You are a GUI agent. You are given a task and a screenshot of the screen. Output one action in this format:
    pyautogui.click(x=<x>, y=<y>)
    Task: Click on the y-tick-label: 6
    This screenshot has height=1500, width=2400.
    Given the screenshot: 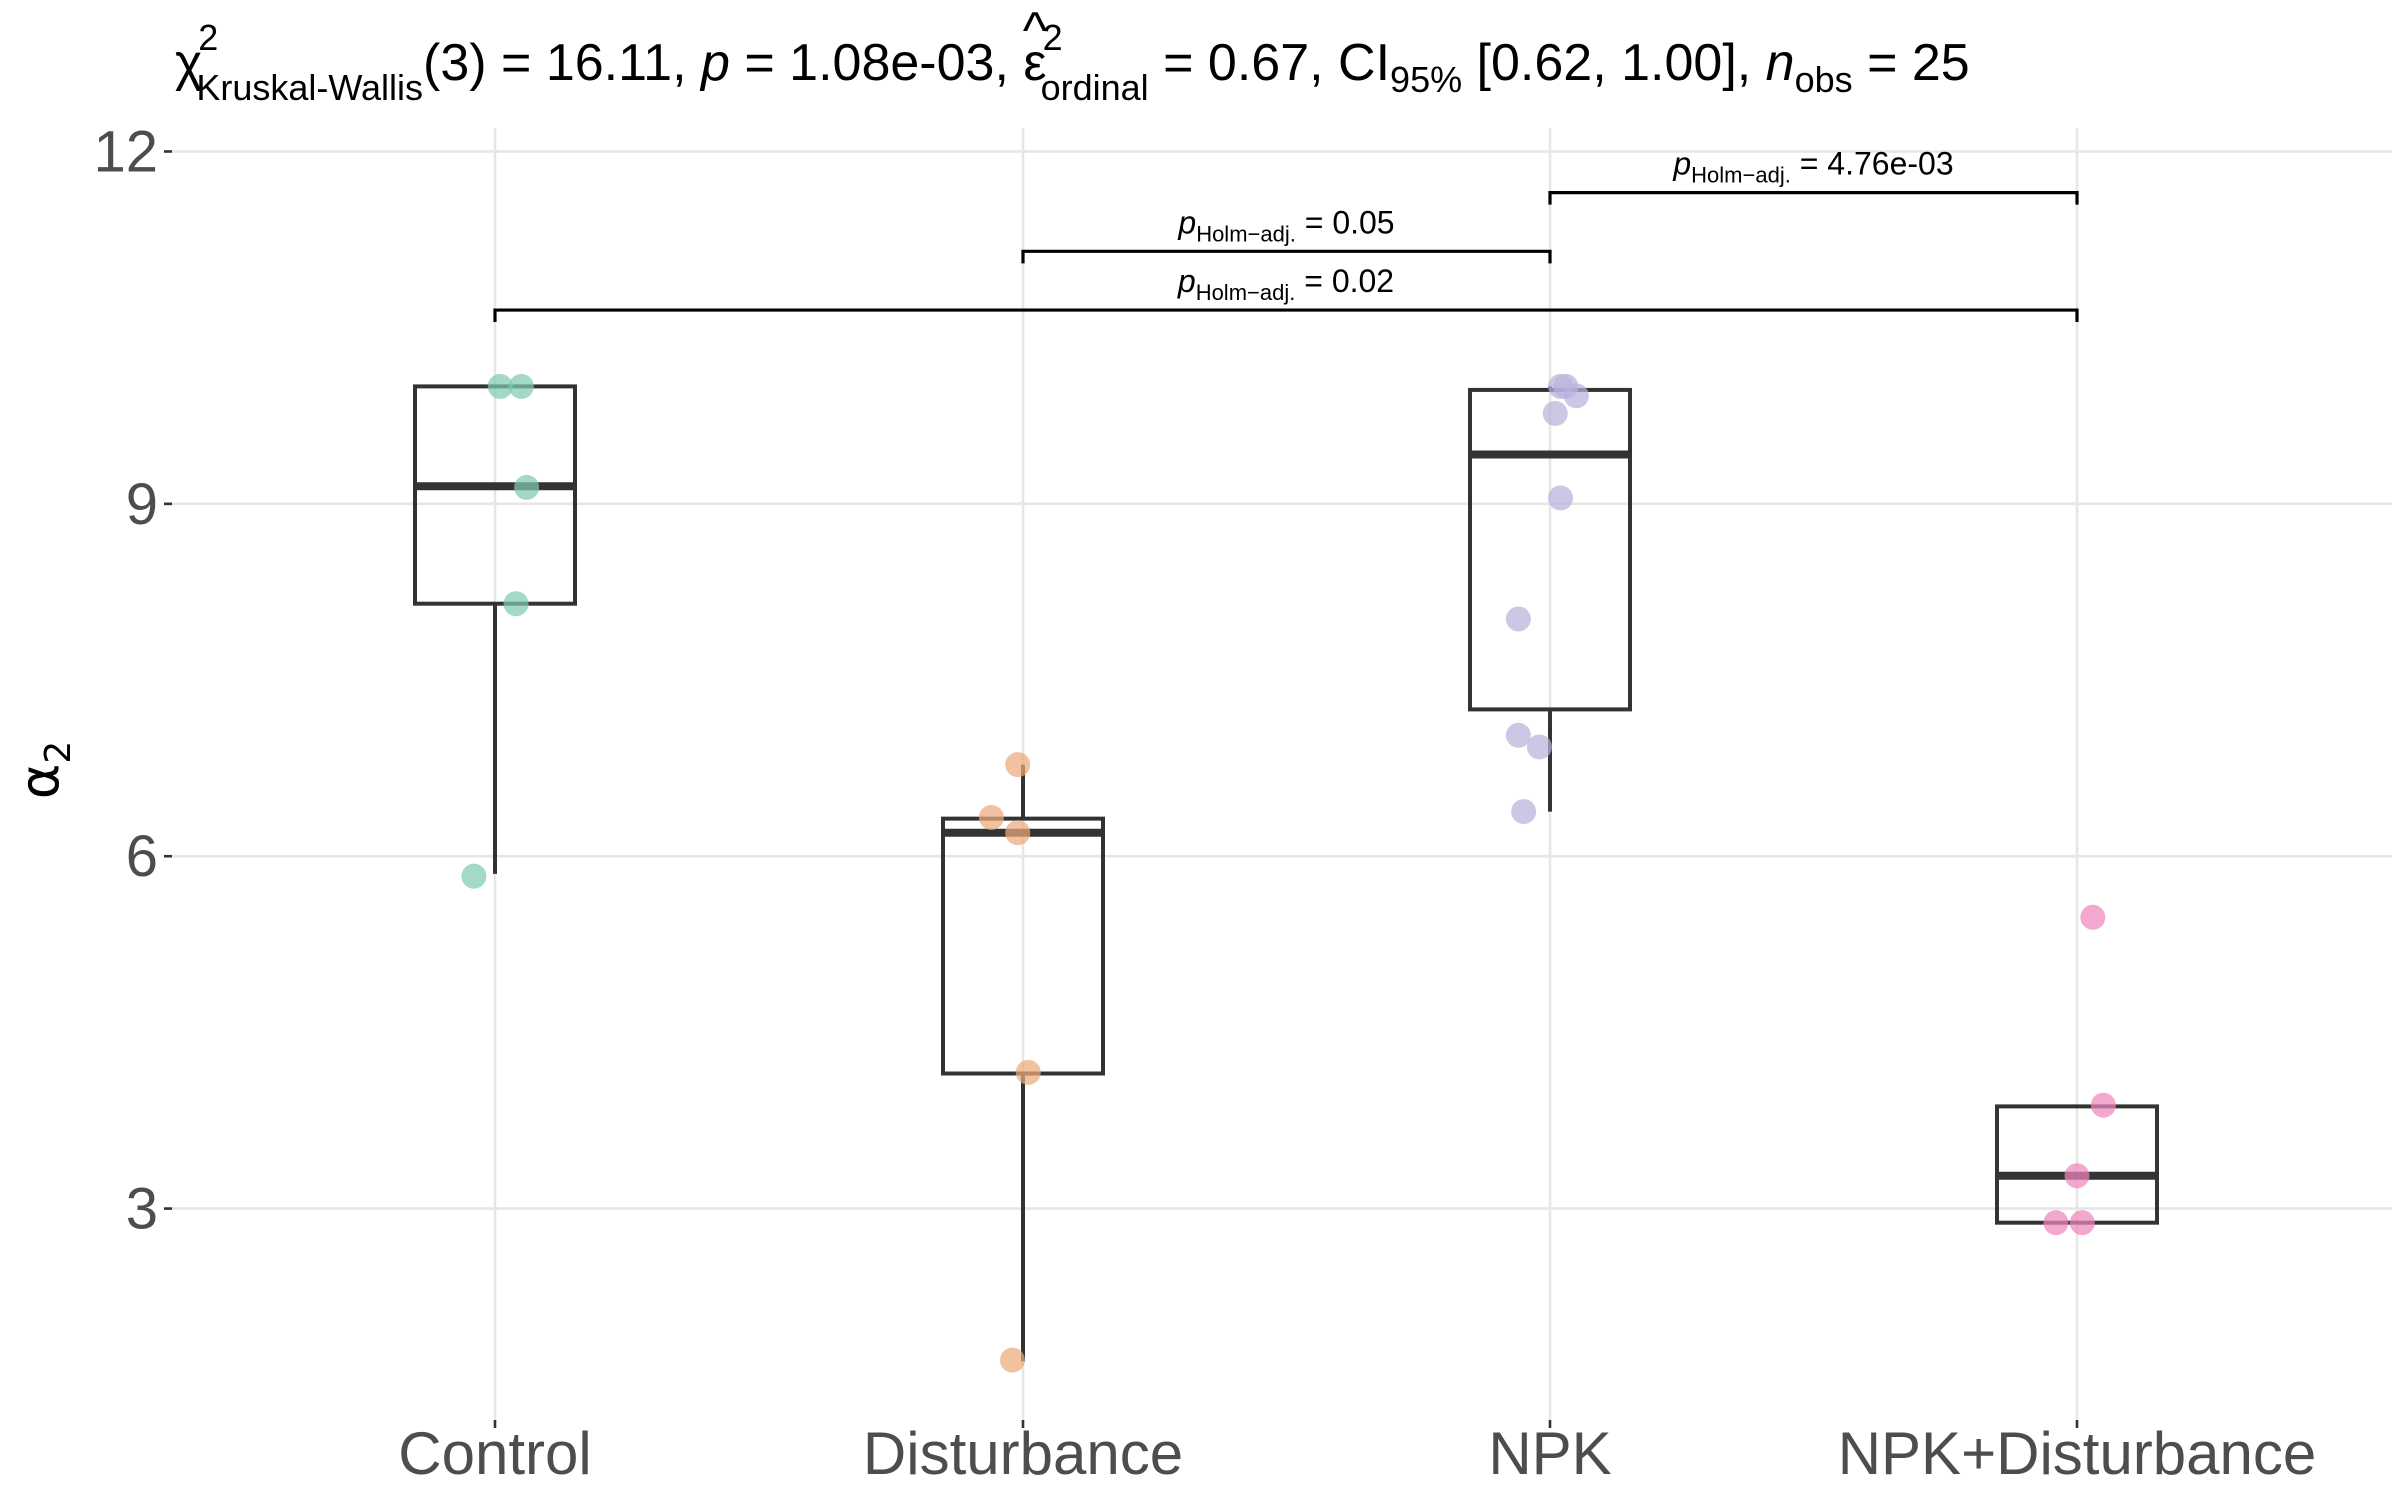 What is the action you would take?
    pyautogui.click(x=142, y=856)
    